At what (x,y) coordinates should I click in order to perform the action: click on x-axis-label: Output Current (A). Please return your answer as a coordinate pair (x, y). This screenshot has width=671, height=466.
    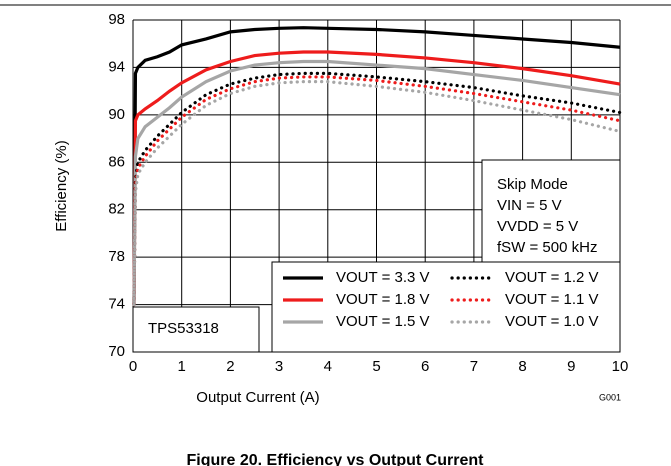
    Looking at the image, I should click on (257, 397).